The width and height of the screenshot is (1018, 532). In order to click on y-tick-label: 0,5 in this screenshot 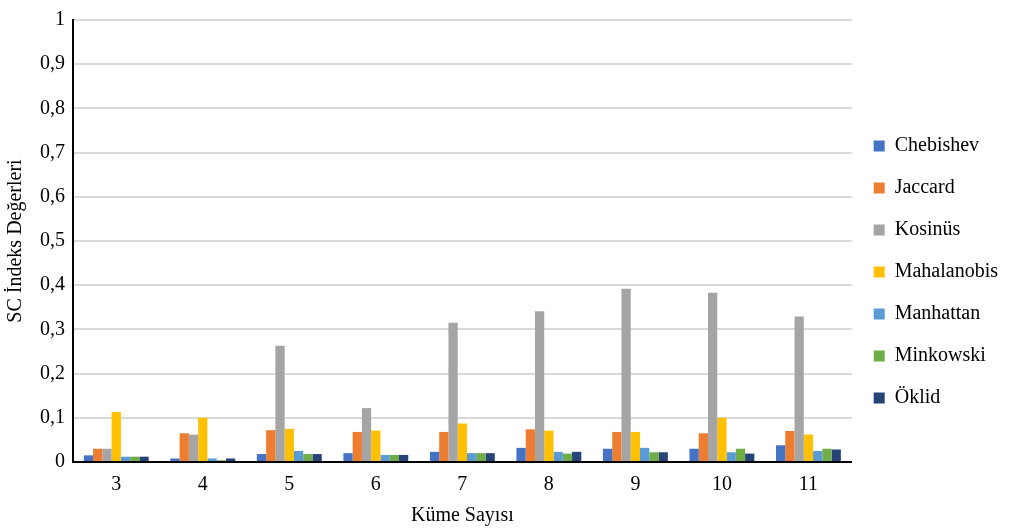, I will do `click(52, 239)`.